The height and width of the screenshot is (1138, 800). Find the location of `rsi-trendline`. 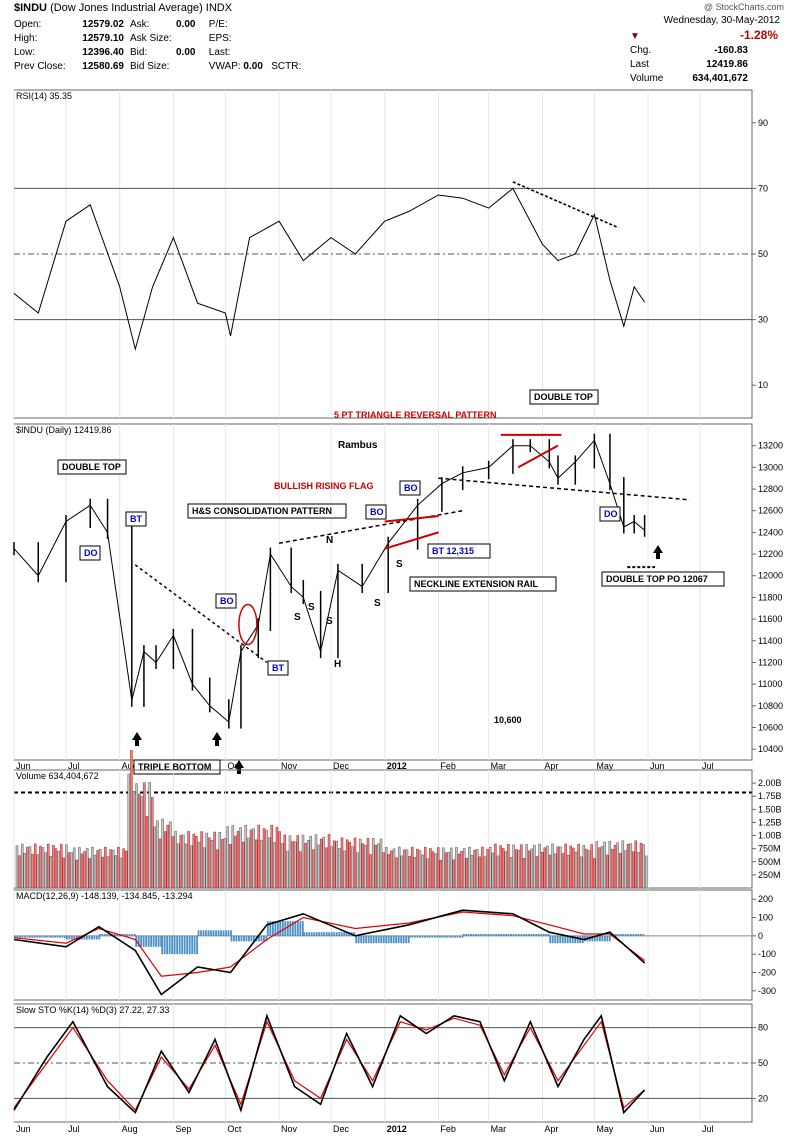

rsi-trendline is located at coordinates (565, 205).